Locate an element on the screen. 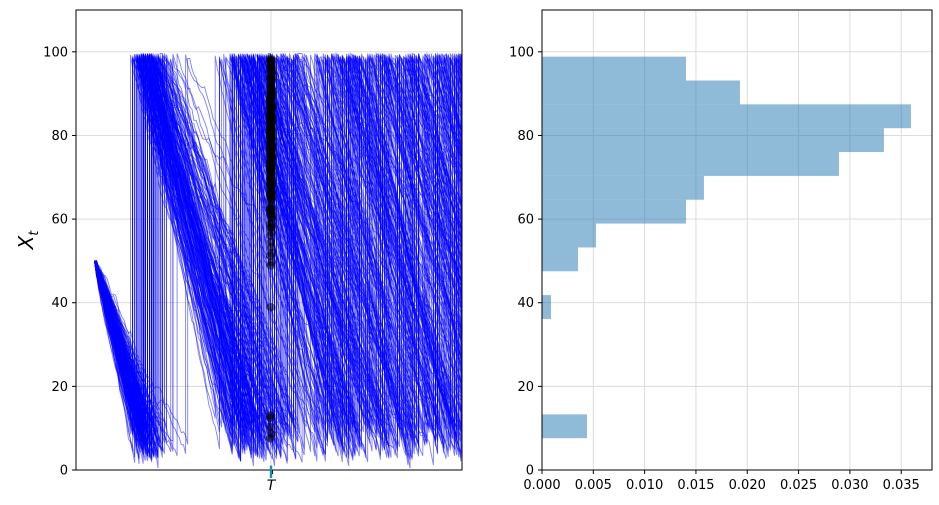 The width and height of the screenshot is (939, 505). svg-text: 0.025 is located at coordinates (798, 485).